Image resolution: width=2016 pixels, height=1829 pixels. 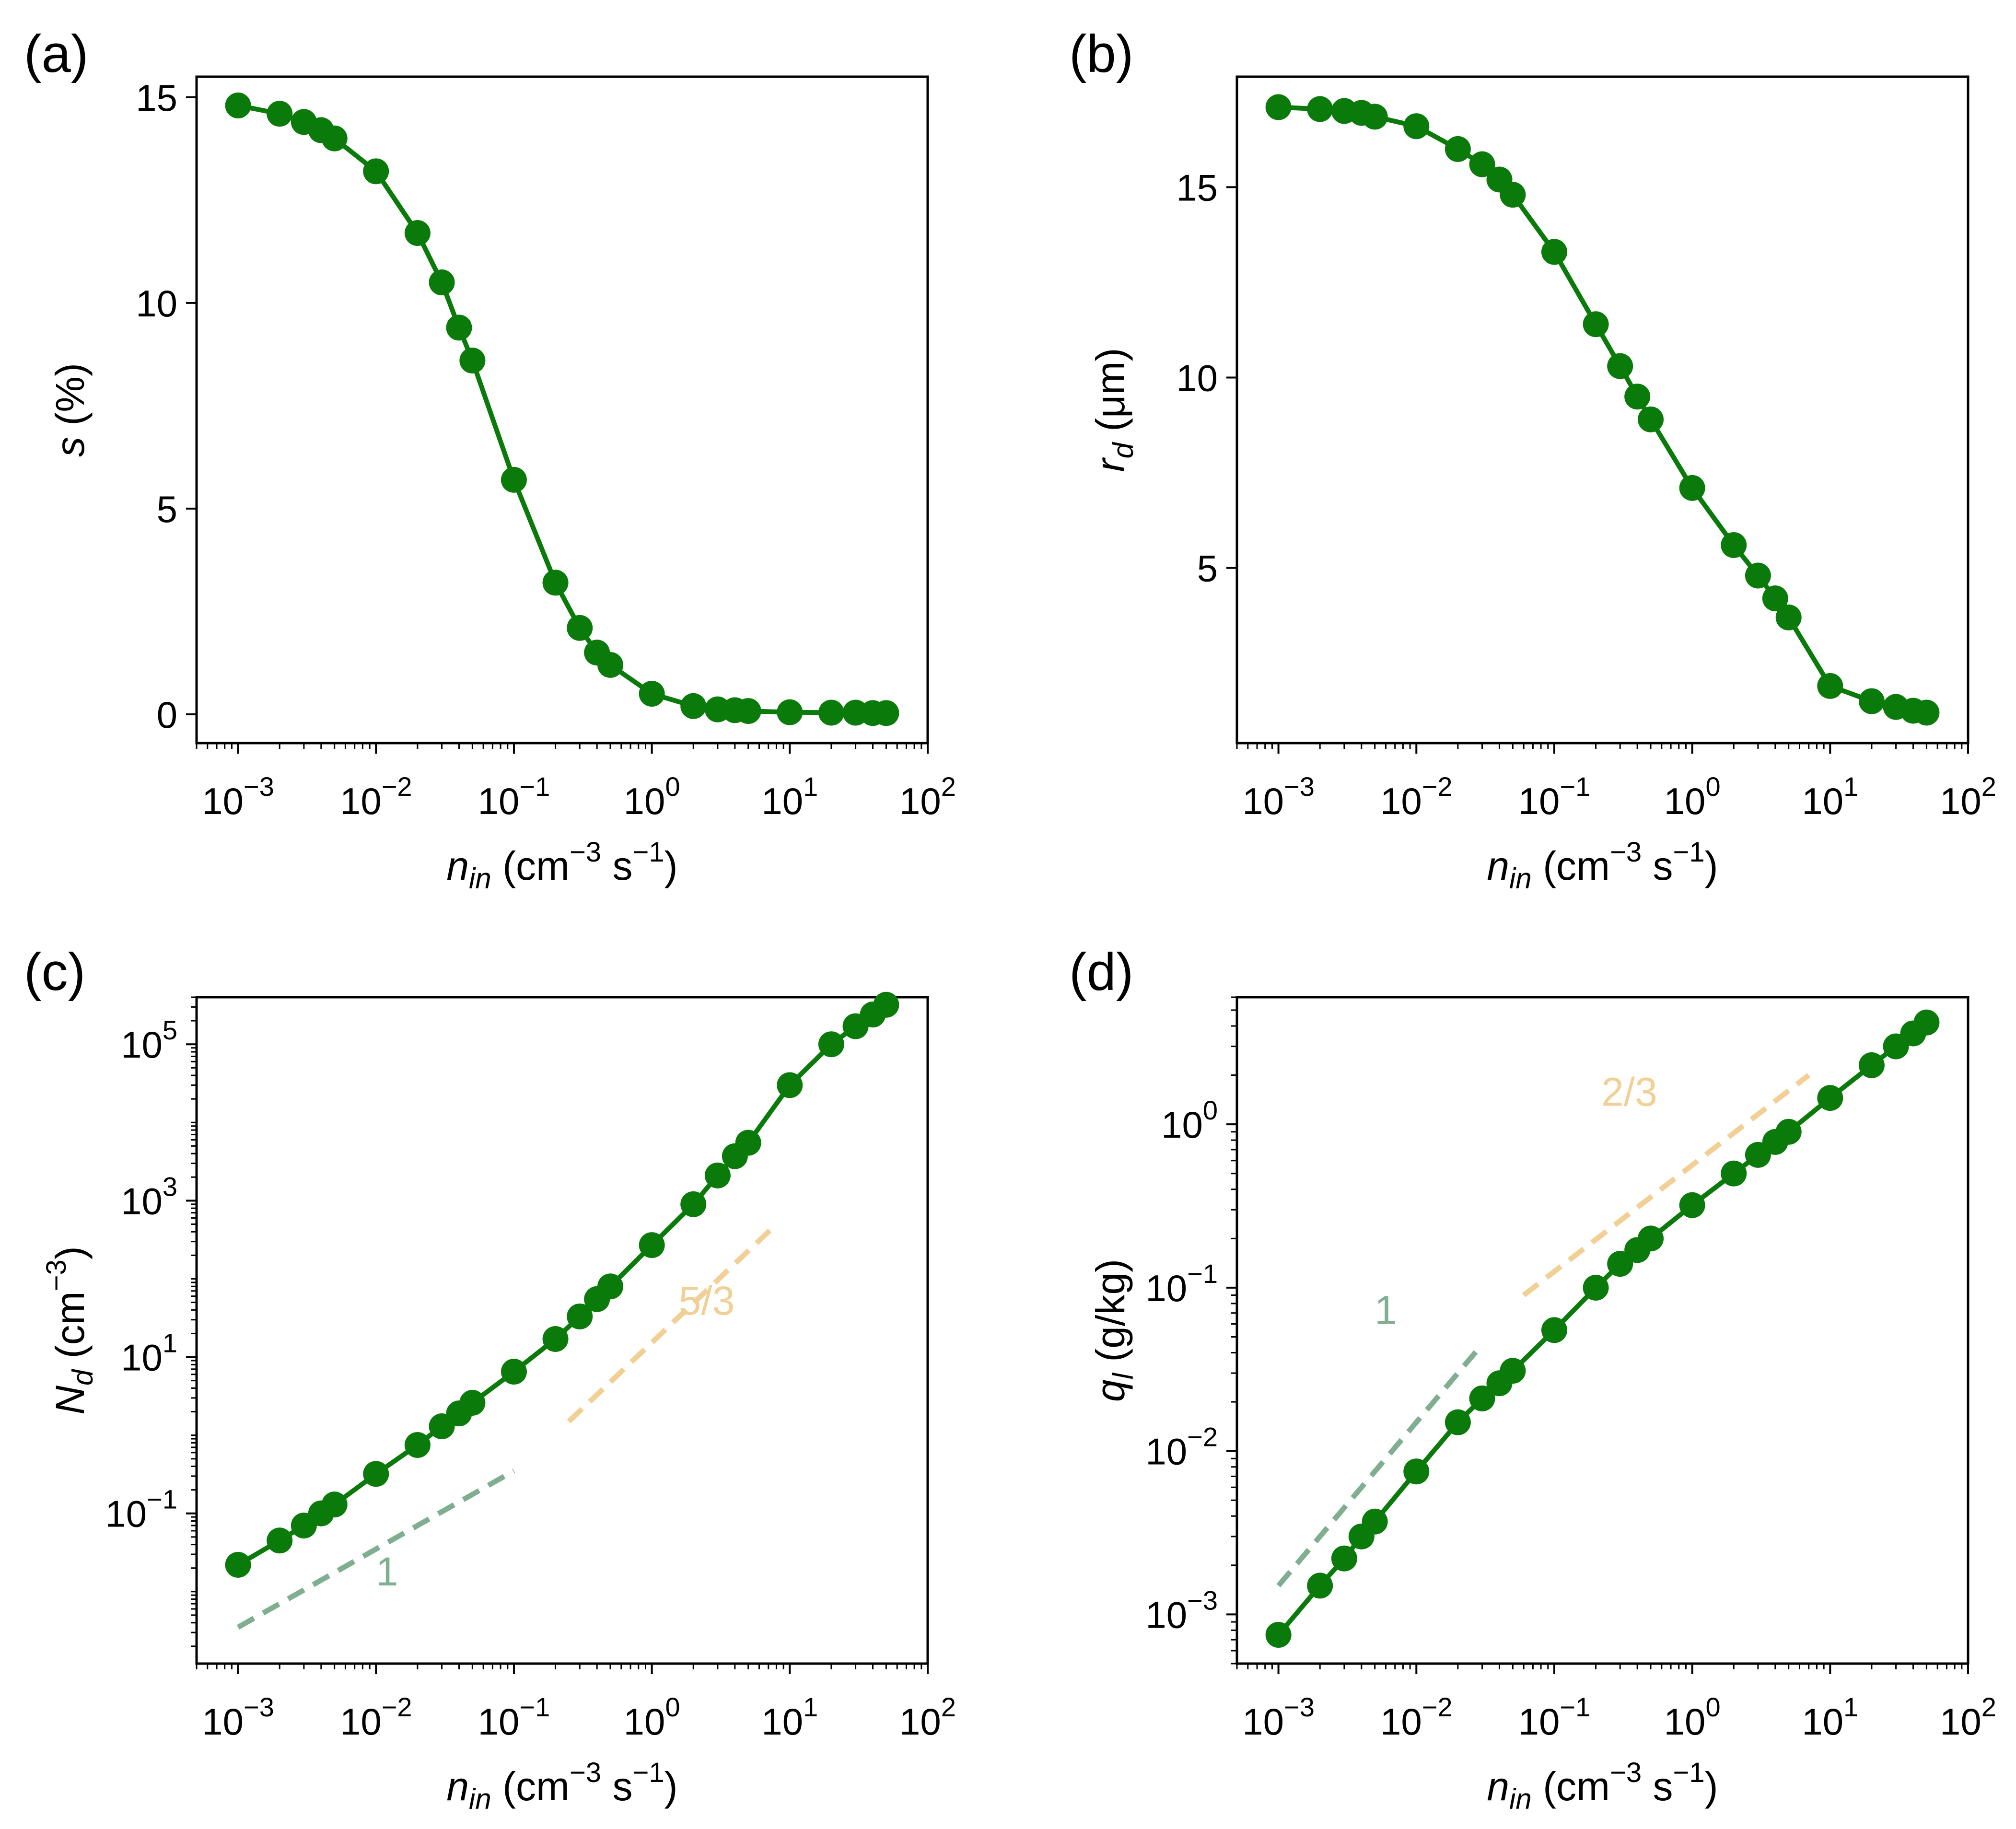 I want to click on y-tick-label: 10⁵, so click(x=149, y=1041).